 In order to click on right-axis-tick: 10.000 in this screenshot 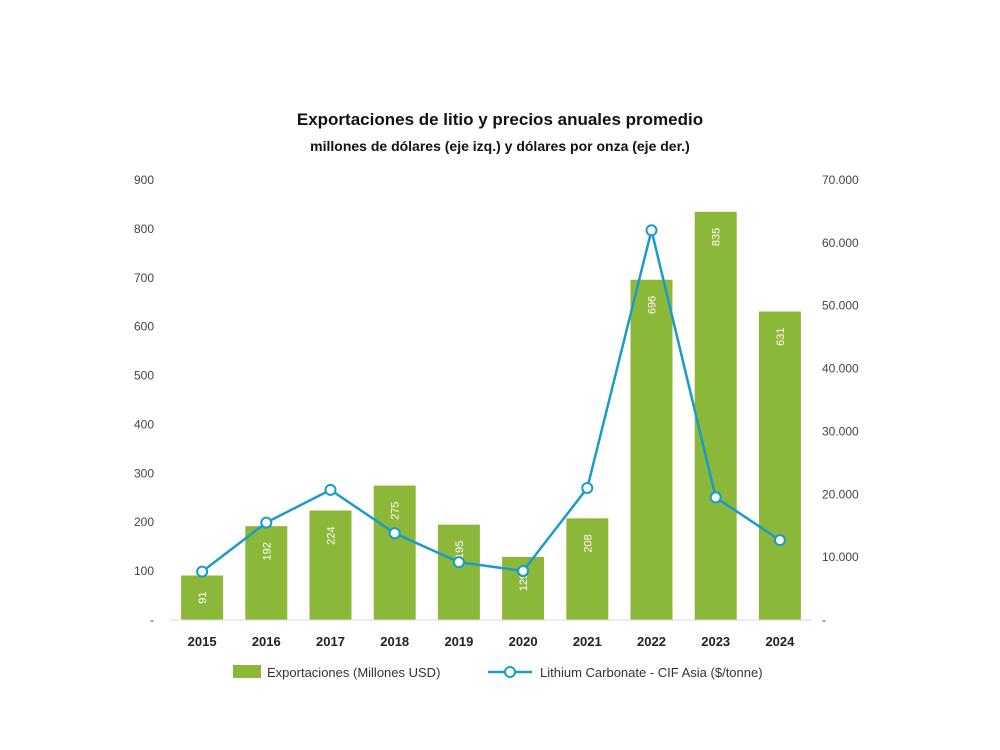, I will do `click(840, 557)`.